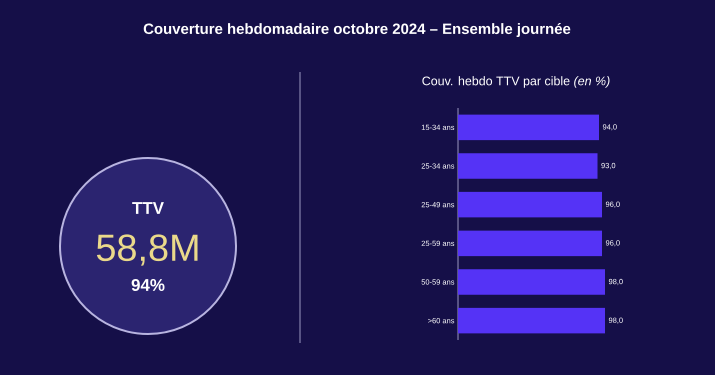  What do you see at coordinates (148, 285) in the screenshot?
I see `text: 94%` at bounding box center [148, 285].